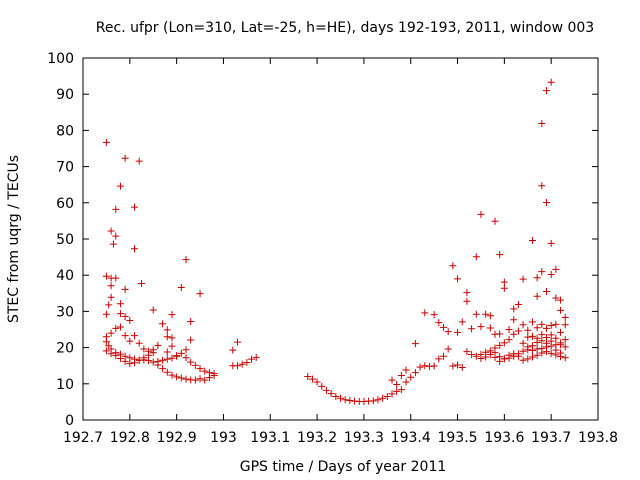  Describe the element at coordinates (598, 438) in the screenshot. I see `x-tick-label: 193.8` at that location.